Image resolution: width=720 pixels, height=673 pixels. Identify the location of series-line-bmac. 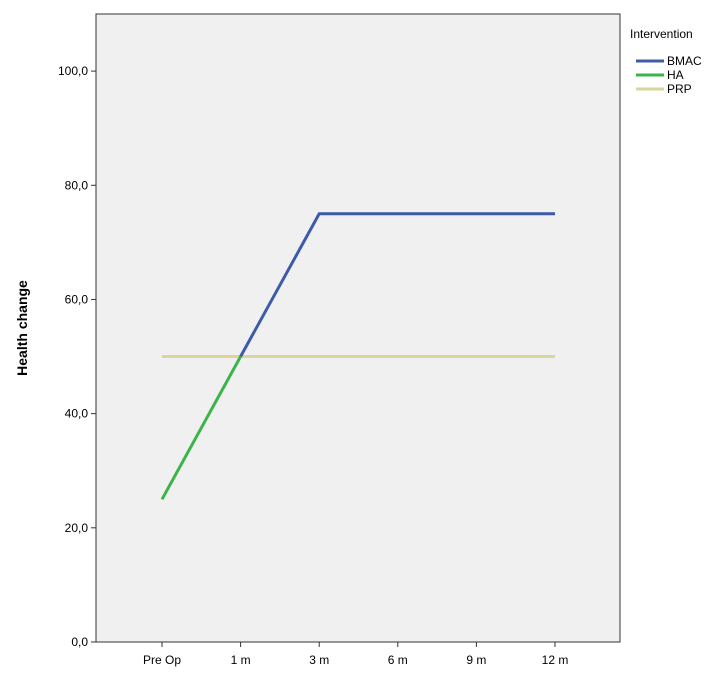
(397, 285).